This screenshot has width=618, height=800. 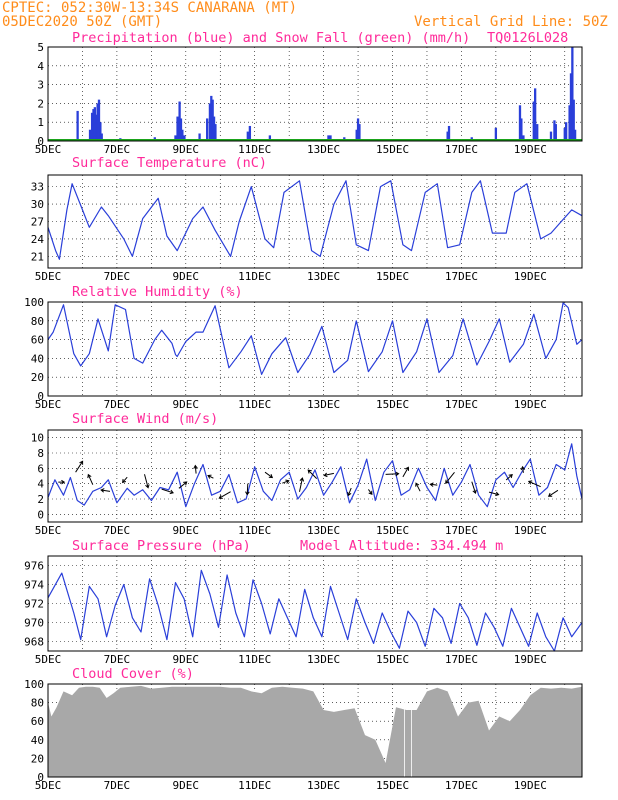 I want to click on y-tick-label: 10, so click(x=37, y=438).